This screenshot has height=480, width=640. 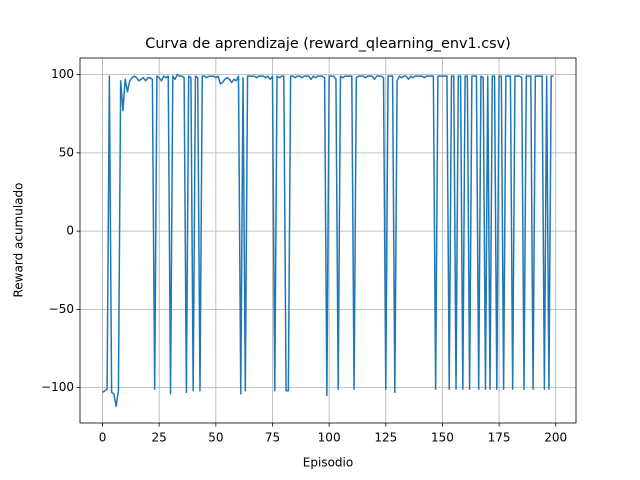 I want to click on y-tick-label: 100, so click(x=62, y=74).